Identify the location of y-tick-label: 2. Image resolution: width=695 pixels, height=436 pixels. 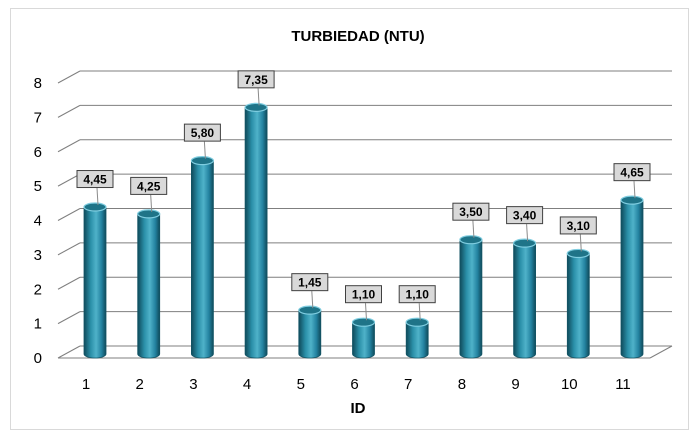
(38, 289).